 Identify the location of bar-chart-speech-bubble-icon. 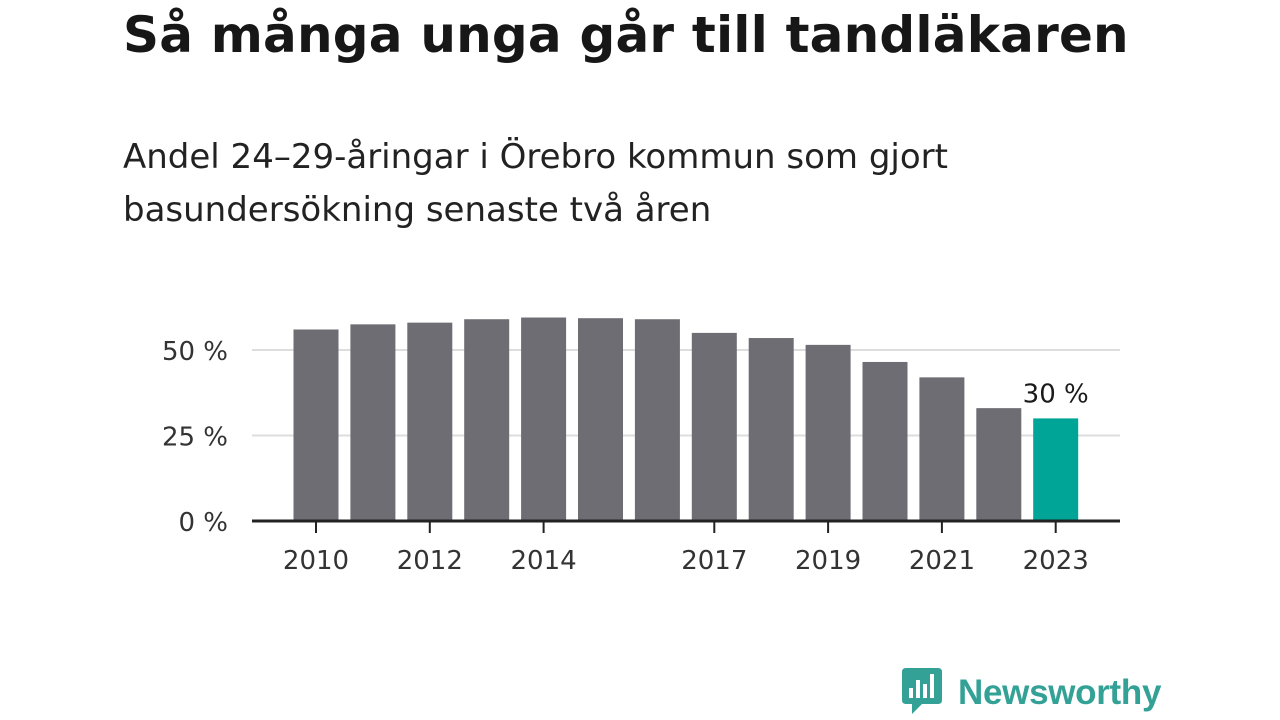
(922, 693).